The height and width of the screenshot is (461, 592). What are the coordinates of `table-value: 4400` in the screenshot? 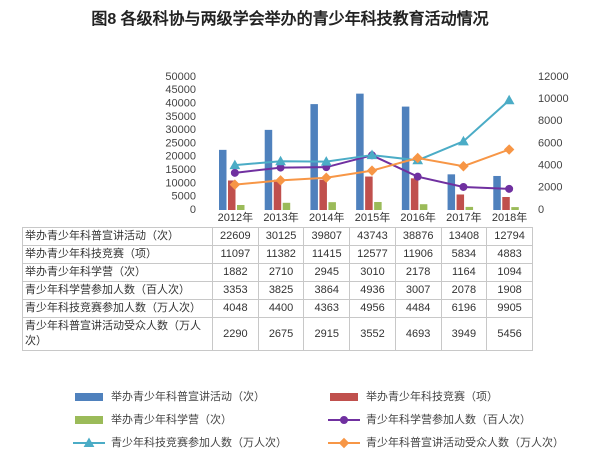 It's located at (281, 308).